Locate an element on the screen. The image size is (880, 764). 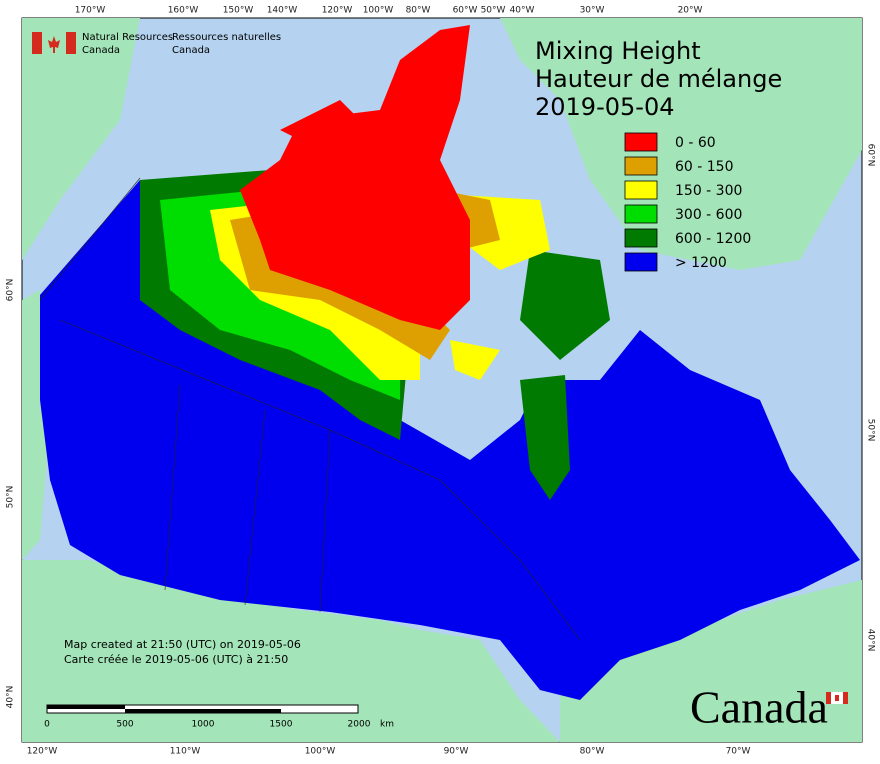
top-label: 140°W is located at coordinates (282, 11).